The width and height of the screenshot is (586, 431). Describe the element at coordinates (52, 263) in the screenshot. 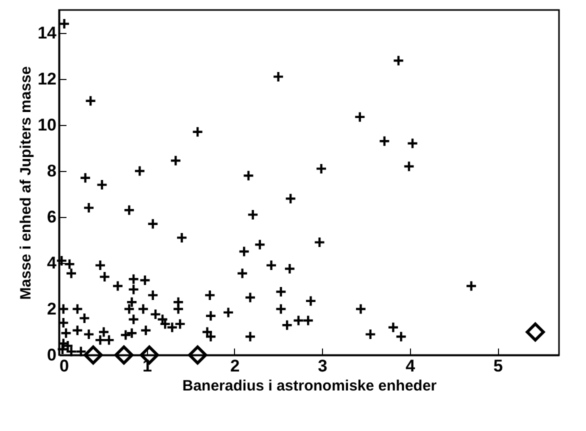

I see `y-tick-label: 4` at that location.